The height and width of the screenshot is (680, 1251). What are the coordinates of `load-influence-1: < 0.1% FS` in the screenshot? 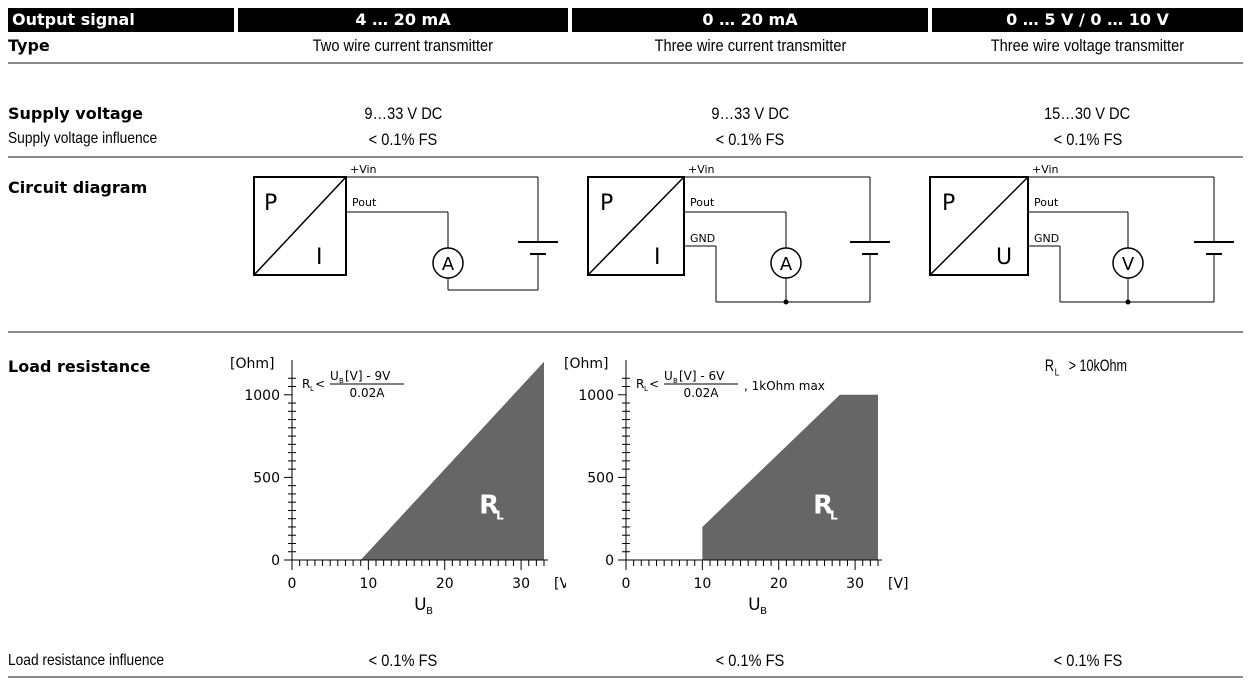 It's located at (403, 660).